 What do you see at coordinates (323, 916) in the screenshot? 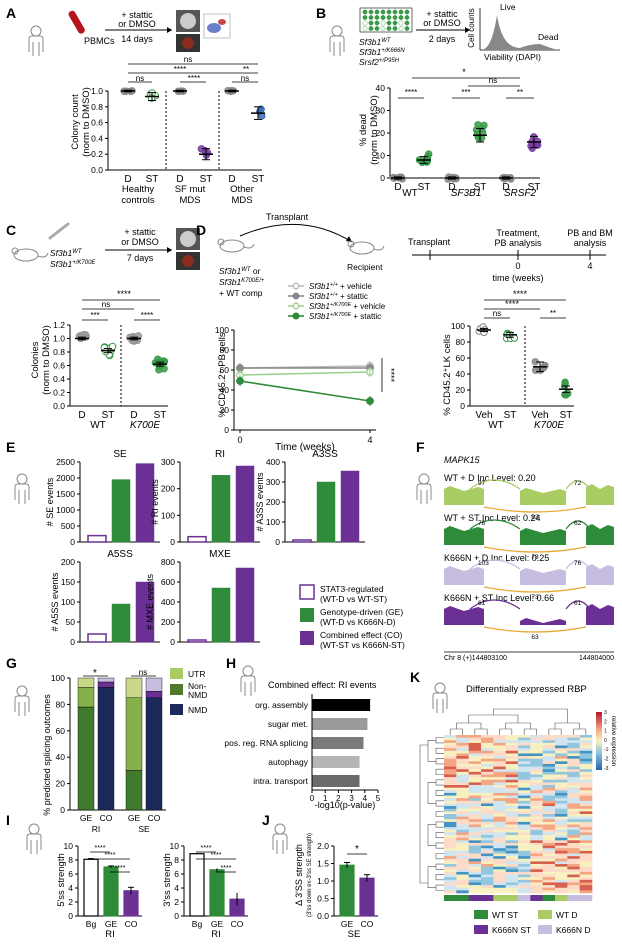
I see `chartJ-tick-label: 0.0` at bounding box center [323, 916].